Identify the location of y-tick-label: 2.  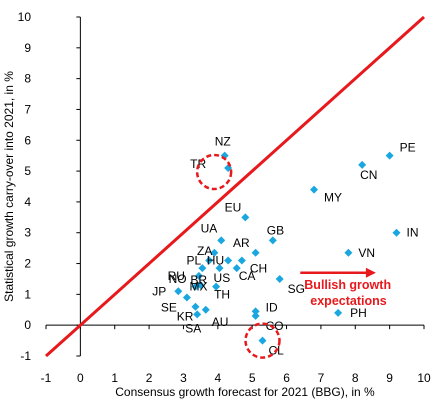
(27, 264).